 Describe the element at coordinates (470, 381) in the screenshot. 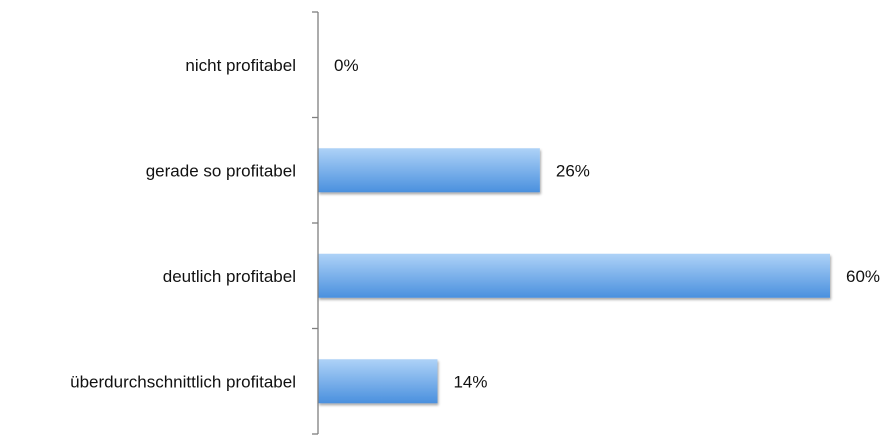

I see `value-label-4: 14%` at that location.